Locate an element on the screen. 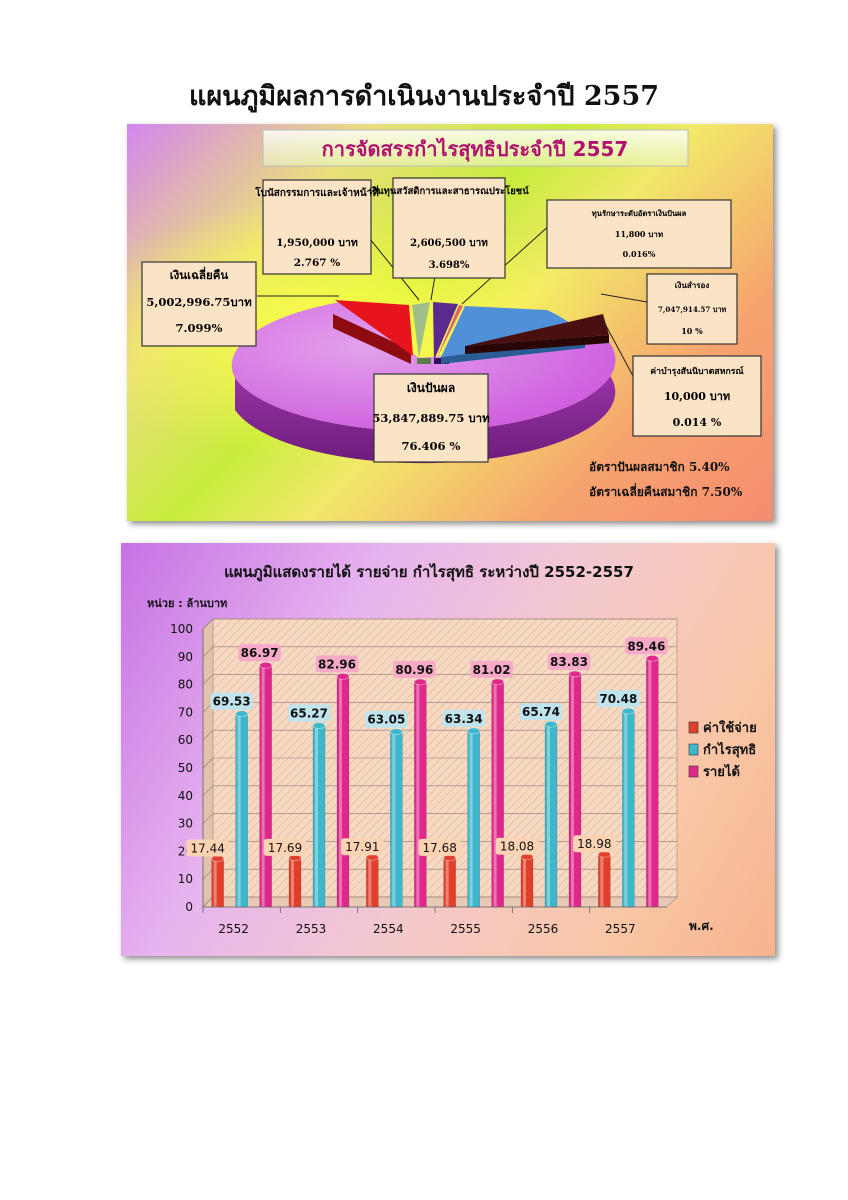 The height and width of the screenshot is (1200, 848). pie-label-bonus-amount: 1,950,000 บาท is located at coordinates (317, 243).